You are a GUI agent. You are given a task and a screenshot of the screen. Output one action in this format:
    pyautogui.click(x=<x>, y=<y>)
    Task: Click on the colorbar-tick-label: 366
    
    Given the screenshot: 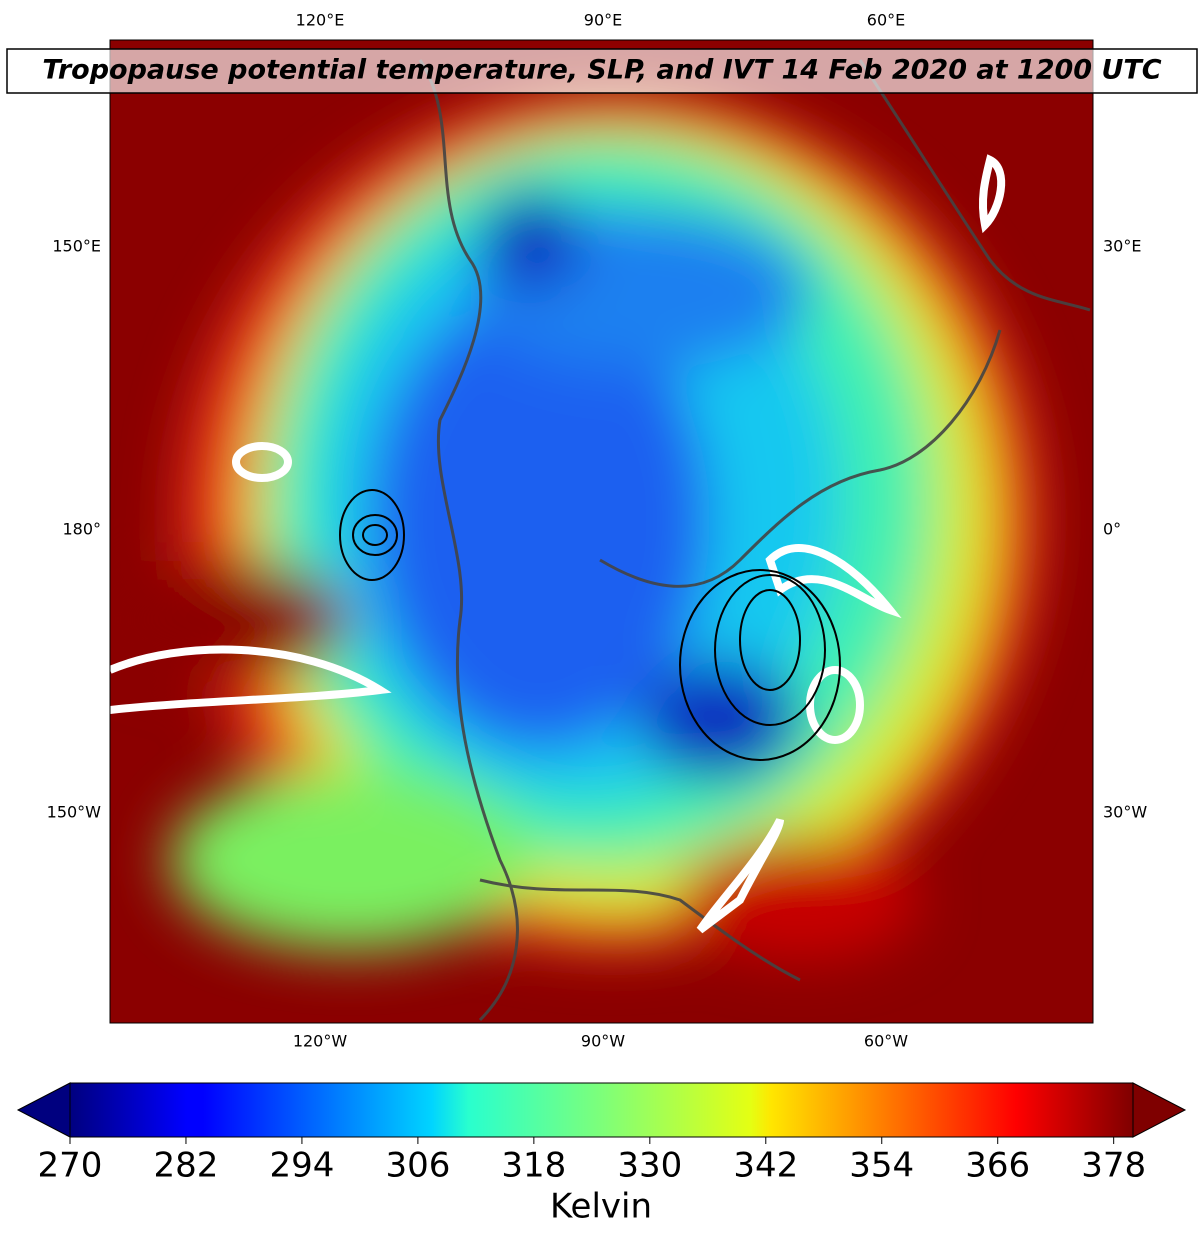 What is the action you would take?
    pyautogui.click(x=997, y=1166)
    